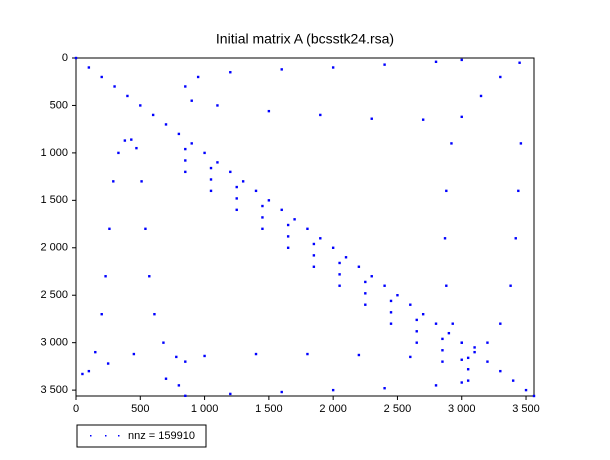  Describe the element at coordinates (54, 153) in the screenshot. I see `y-tick-label: 1 000` at that location.